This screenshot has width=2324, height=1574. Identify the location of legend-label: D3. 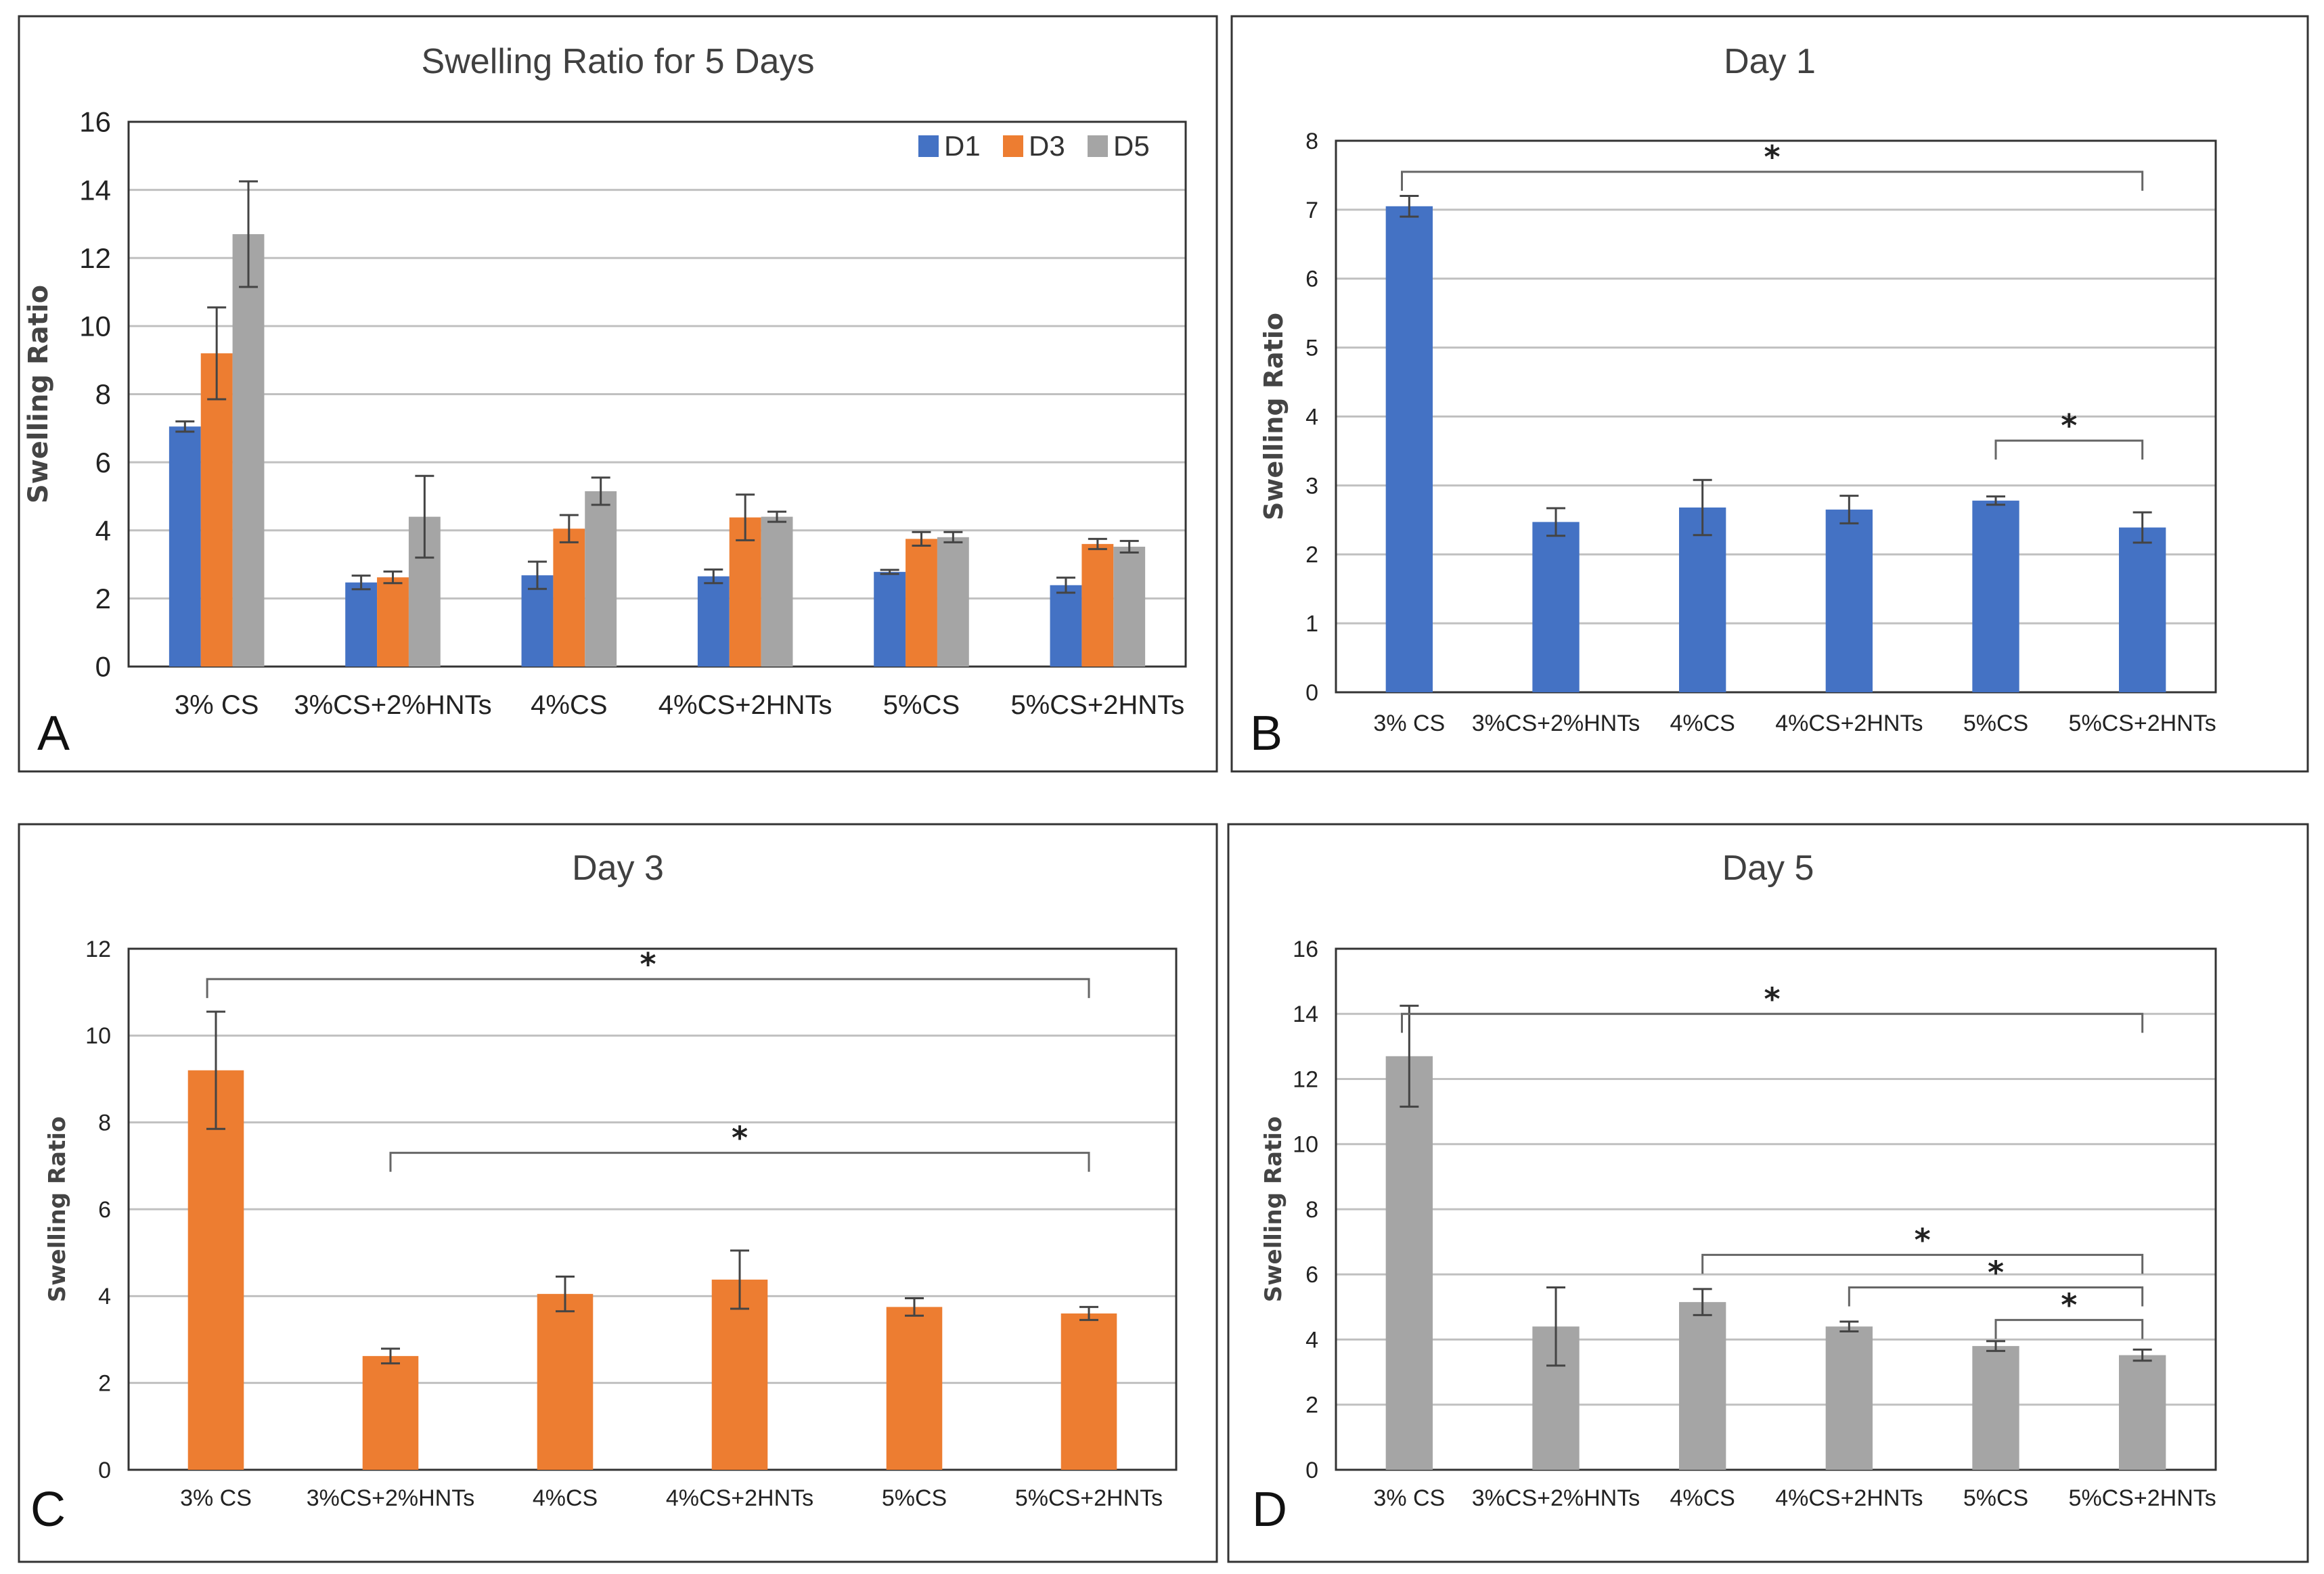
(1047, 146).